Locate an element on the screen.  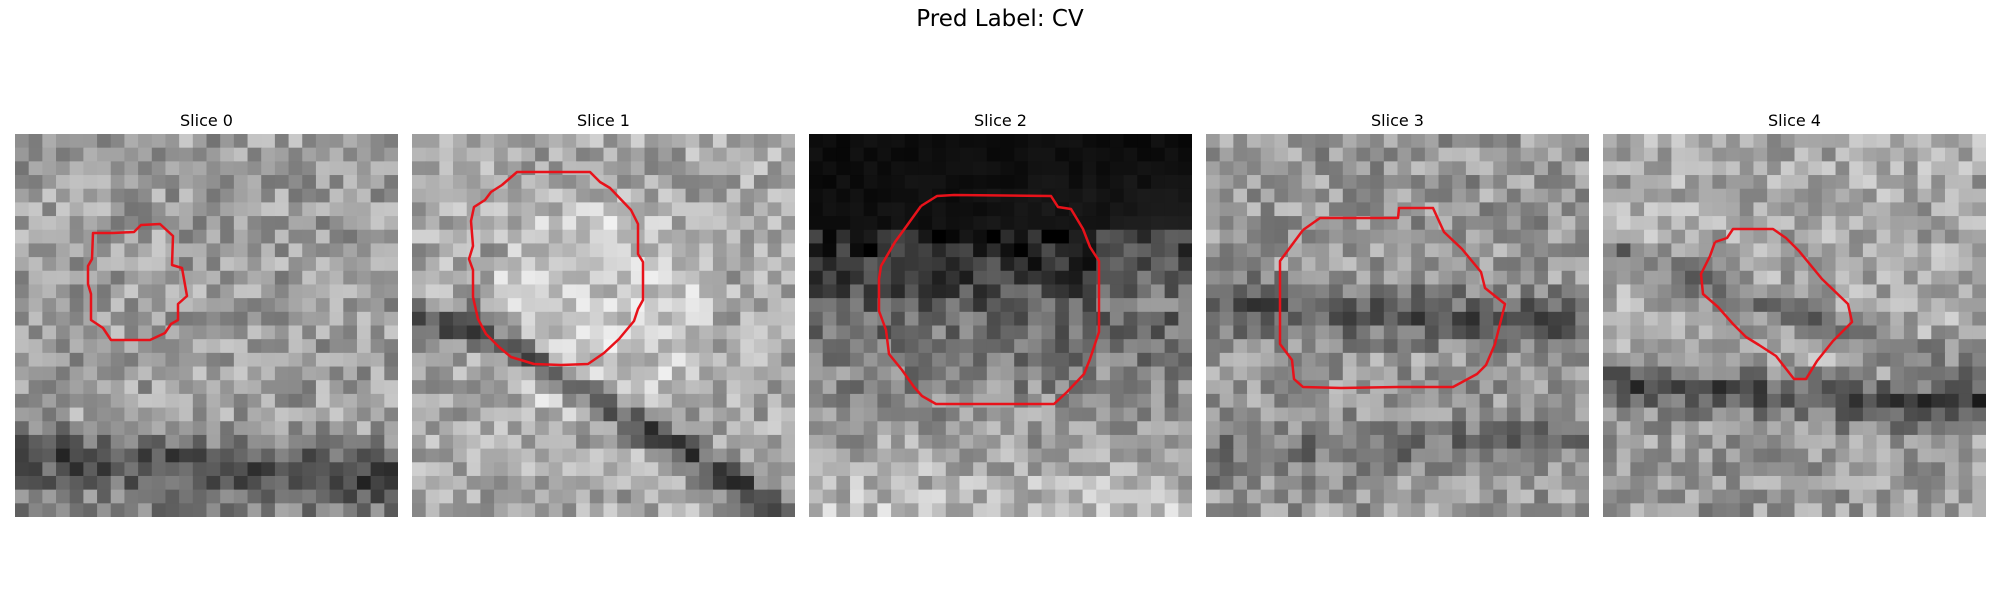
slice-1-image is located at coordinates (603, 325).